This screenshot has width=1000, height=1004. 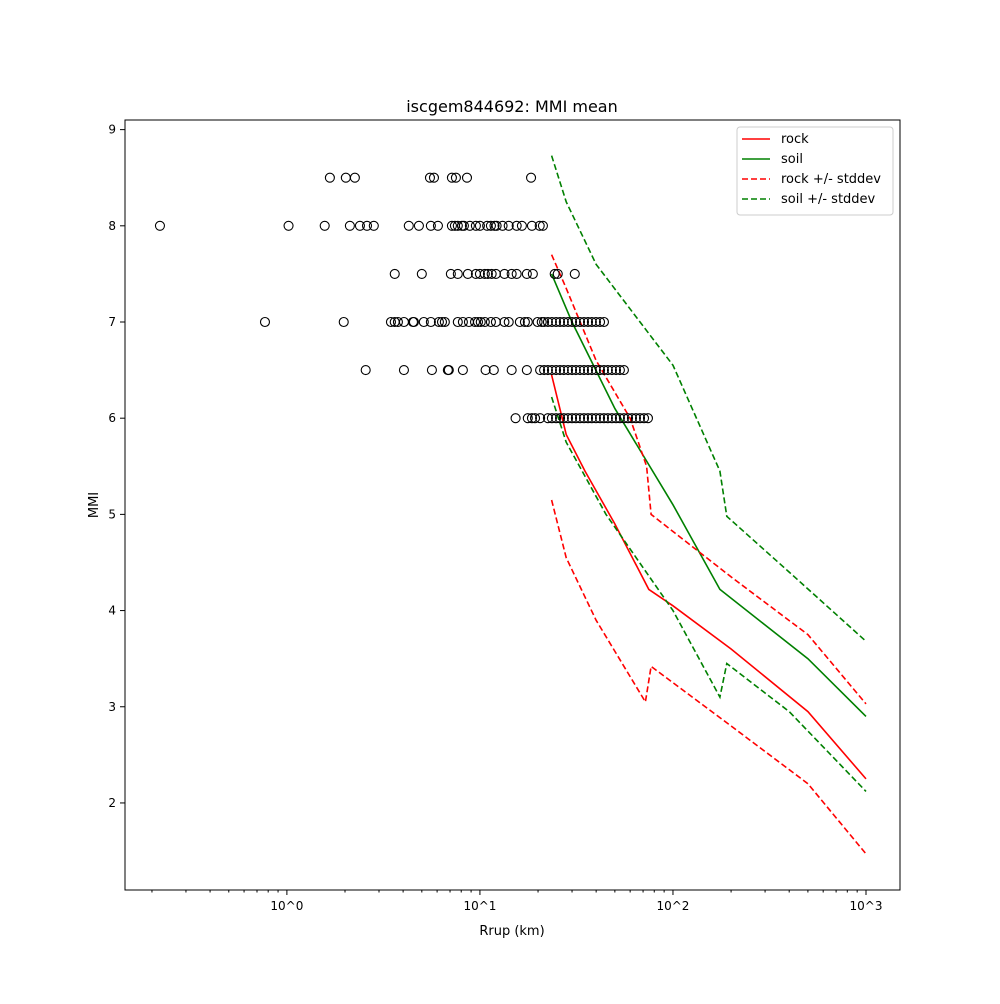 What do you see at coordinates (112, 514) in the screenshot?
I see `y-tick-label: 5` at bounding box center [112, 514].